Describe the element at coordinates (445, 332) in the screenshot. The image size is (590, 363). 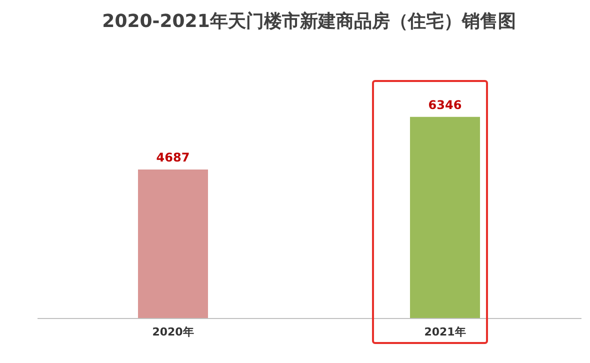
I see `x-tick-label: 2021年` at that location.